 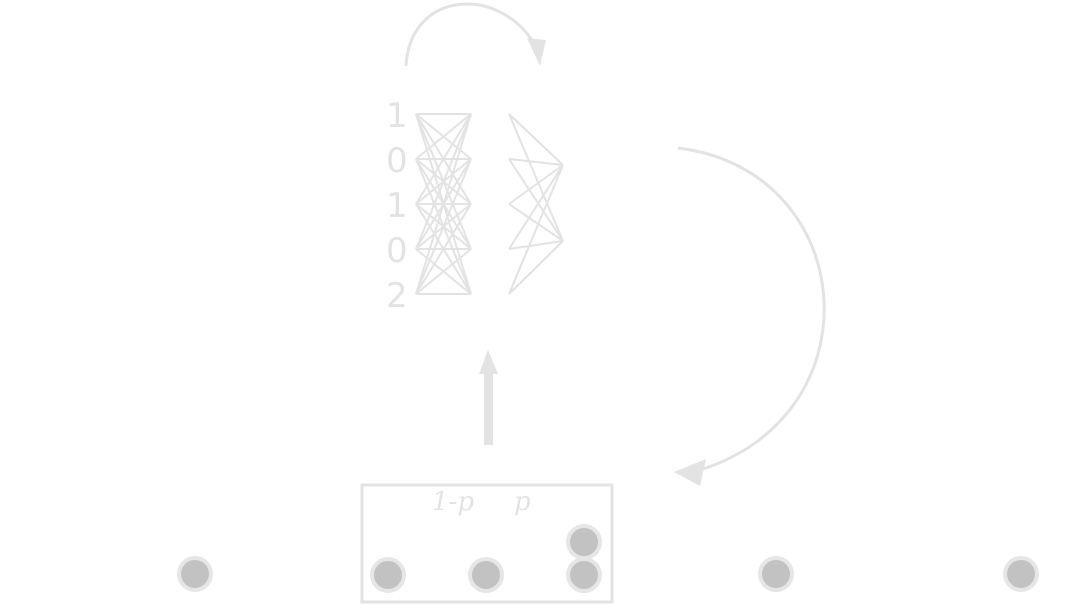 I want to click on probability-box, so click(x=487, y=543).